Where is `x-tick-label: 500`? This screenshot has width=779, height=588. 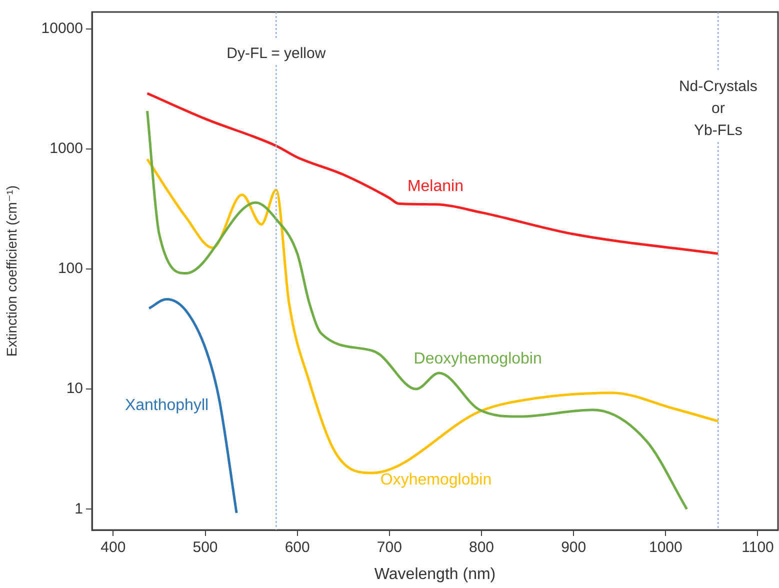
x-tick-label: 500 is located at coordinates (205, 547).